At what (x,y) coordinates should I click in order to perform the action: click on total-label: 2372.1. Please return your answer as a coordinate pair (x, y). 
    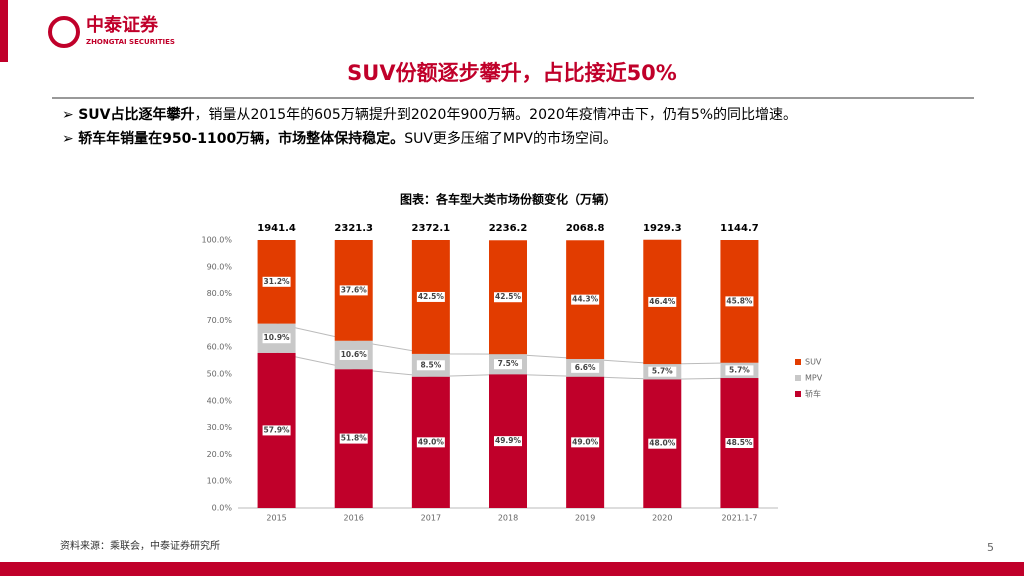
    Looking at the image, I should click on (431, 228).